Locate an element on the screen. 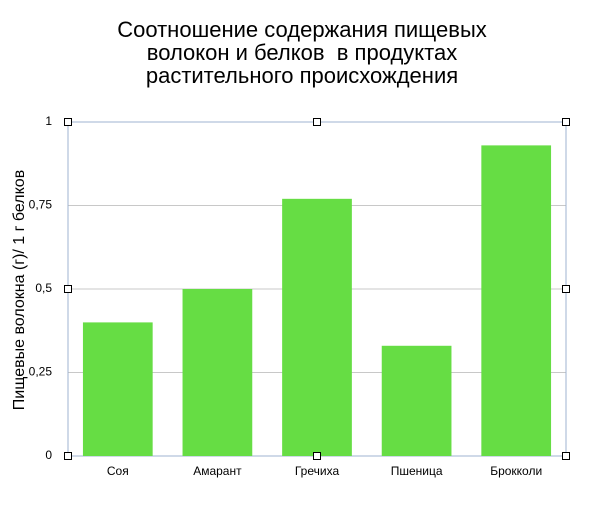 The height and width of the screenshot is (518, 604). y-axis-label: Пищевые волокна (г)/ 1 г белков is located at coordinates (19, 290).